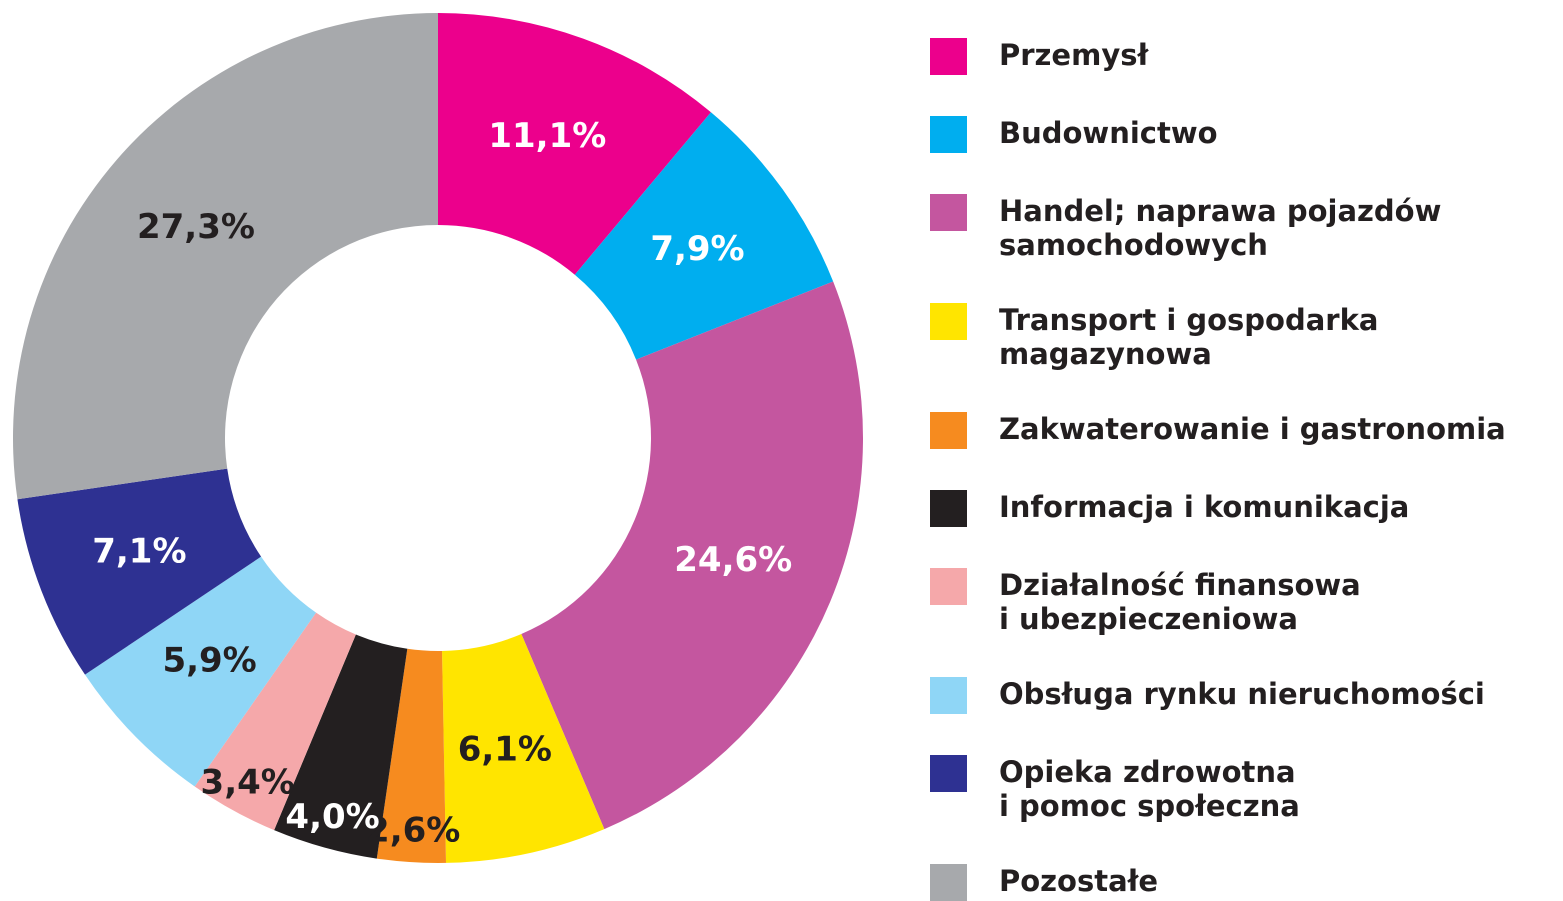 Image resolution: width=1563 pixels, height=901 pixels. I want to click on legend-item: Obsługa rynku nieruchomości, so click(1218, 695).